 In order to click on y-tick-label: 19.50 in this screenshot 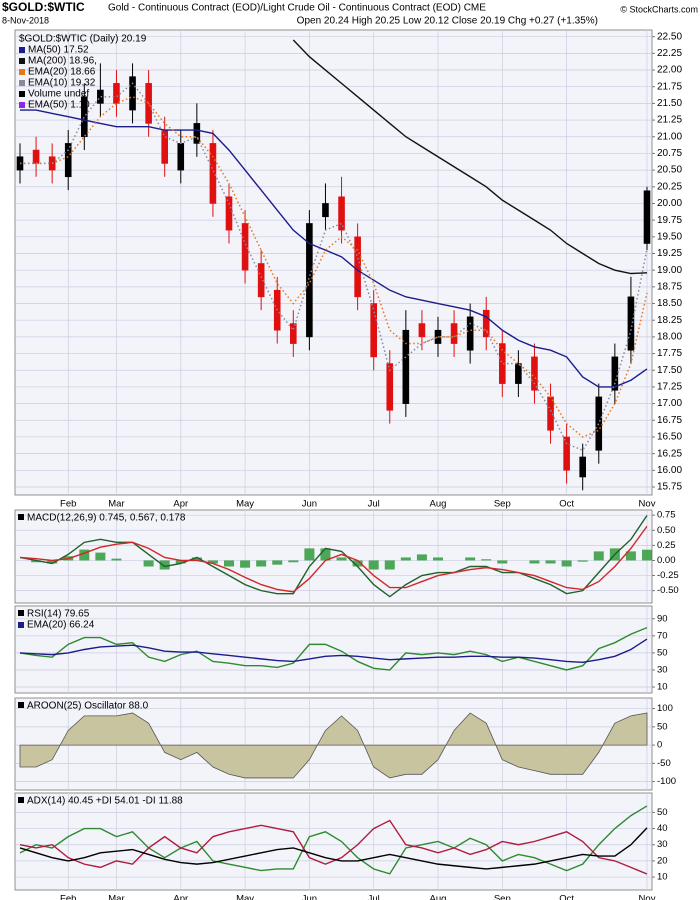, I will do `click(669, 236)`.